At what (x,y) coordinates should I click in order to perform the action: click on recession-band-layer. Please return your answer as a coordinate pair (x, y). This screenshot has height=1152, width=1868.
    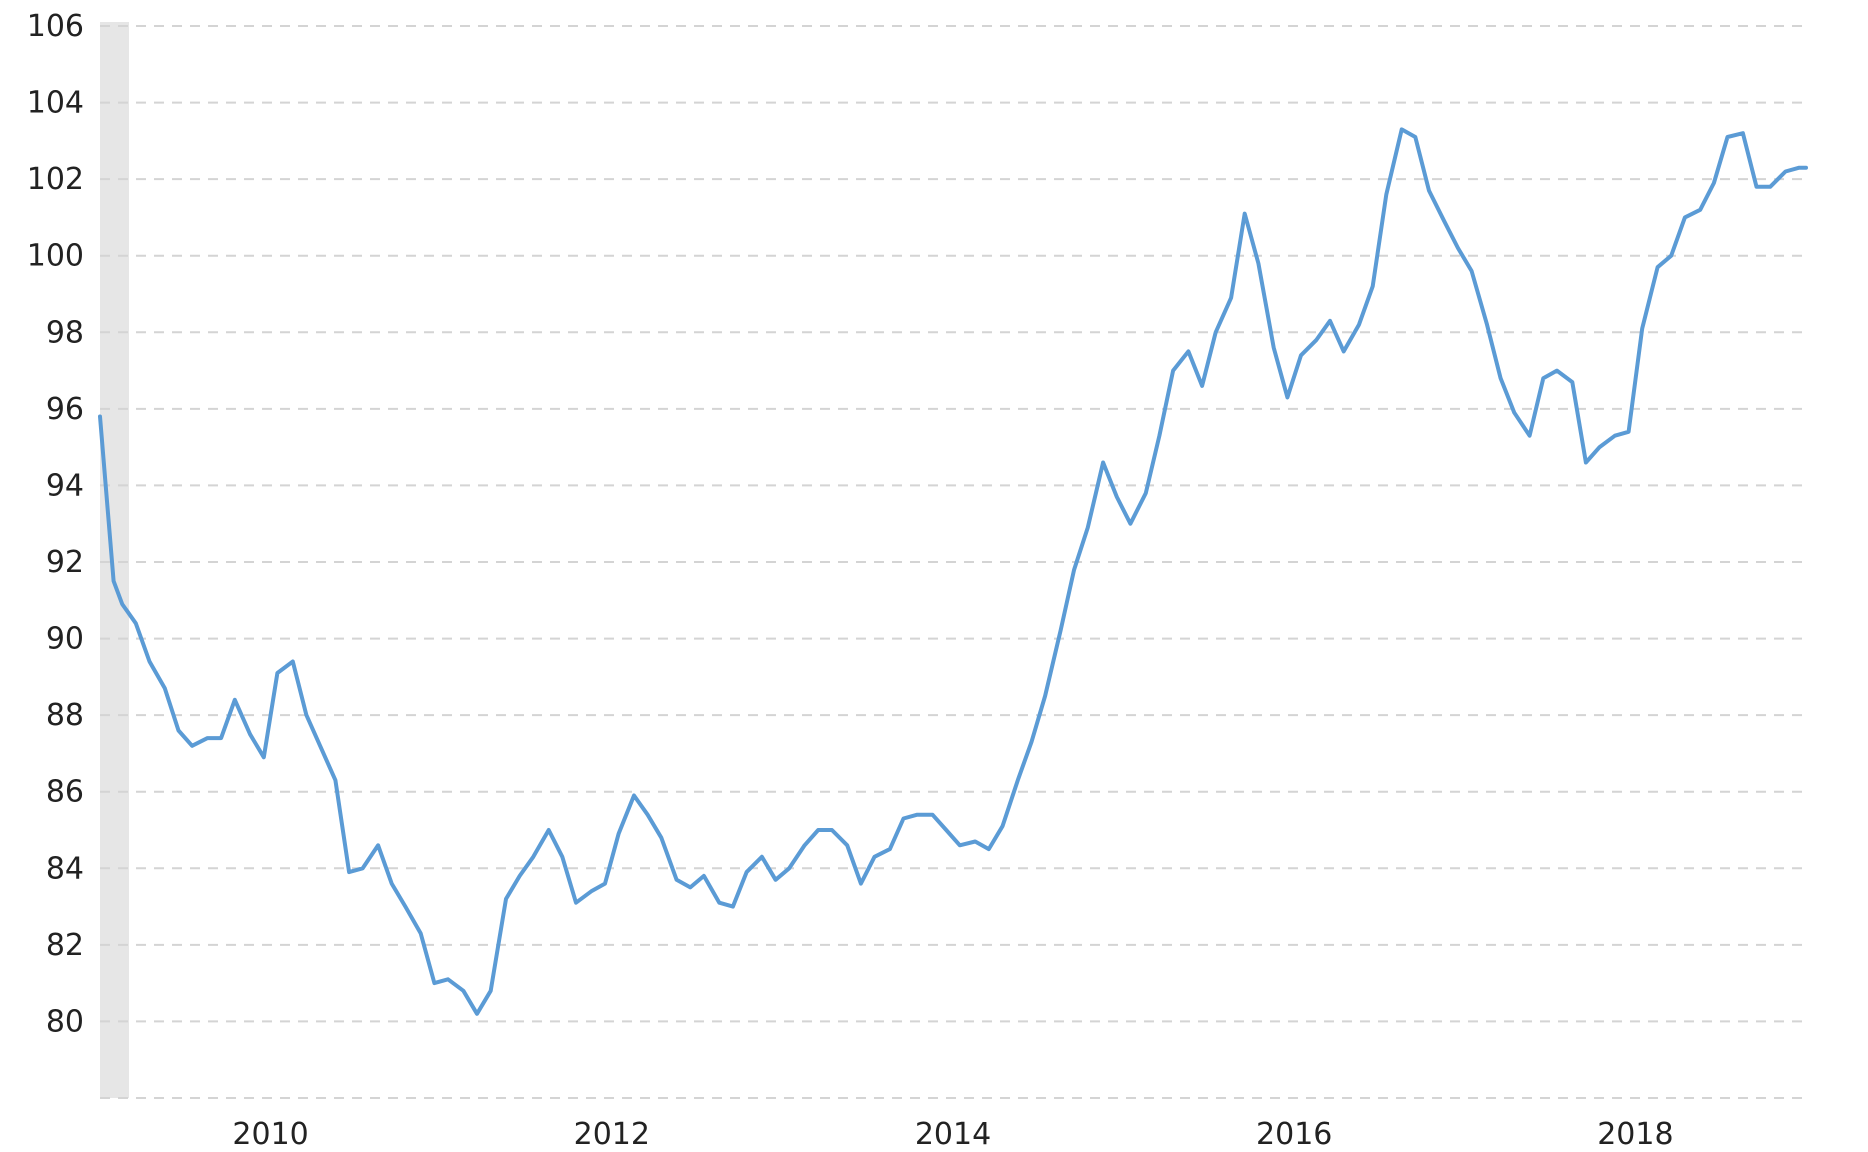
    Looking at the image, I should click on (115, 560).